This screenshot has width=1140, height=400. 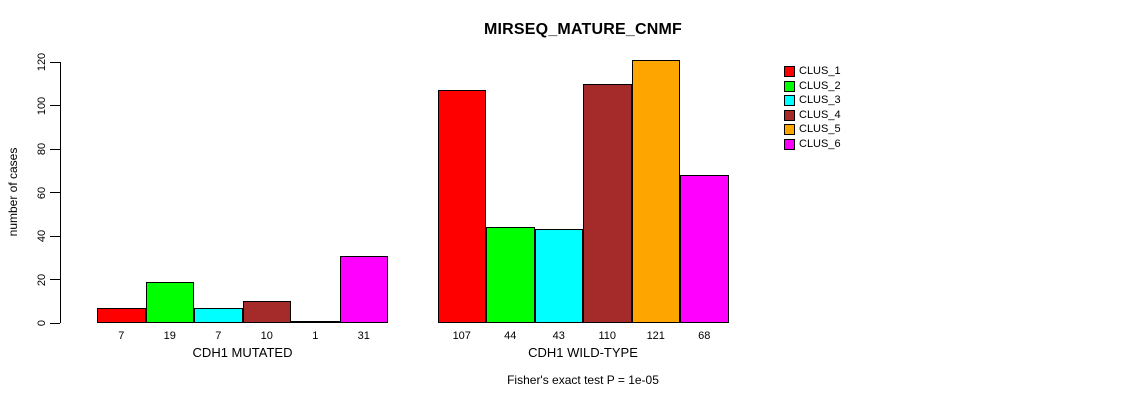 What do you see at coordinates (266, 336) in the screenshot?
I see `bar-value-label: 10` at bounding box center [266, 336].